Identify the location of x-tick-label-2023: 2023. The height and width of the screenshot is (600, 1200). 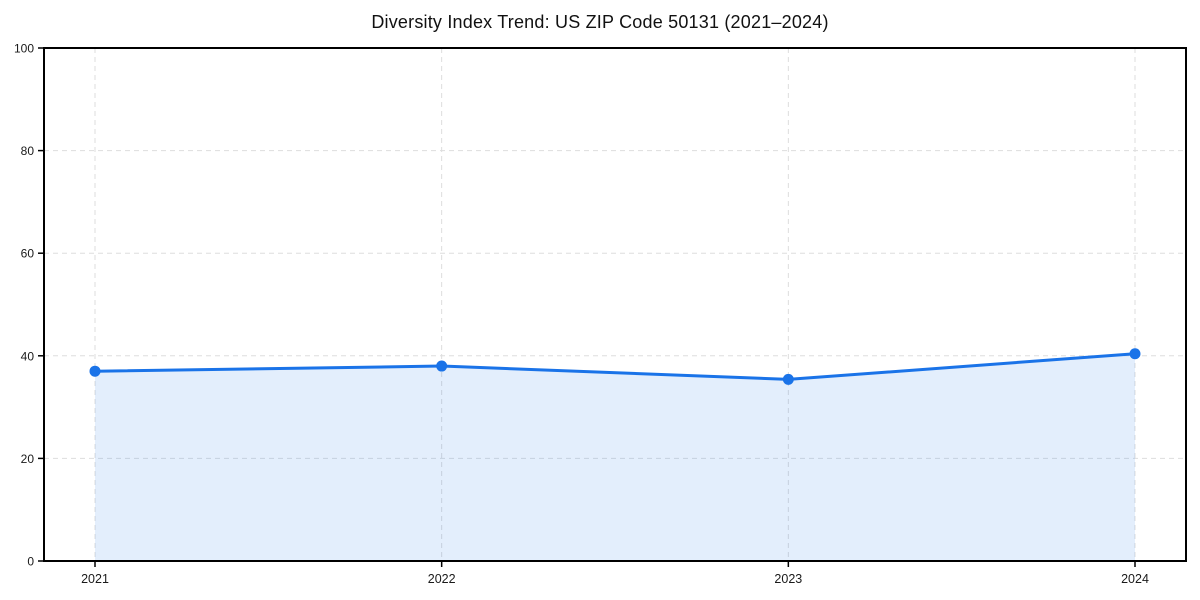
(788, 579).